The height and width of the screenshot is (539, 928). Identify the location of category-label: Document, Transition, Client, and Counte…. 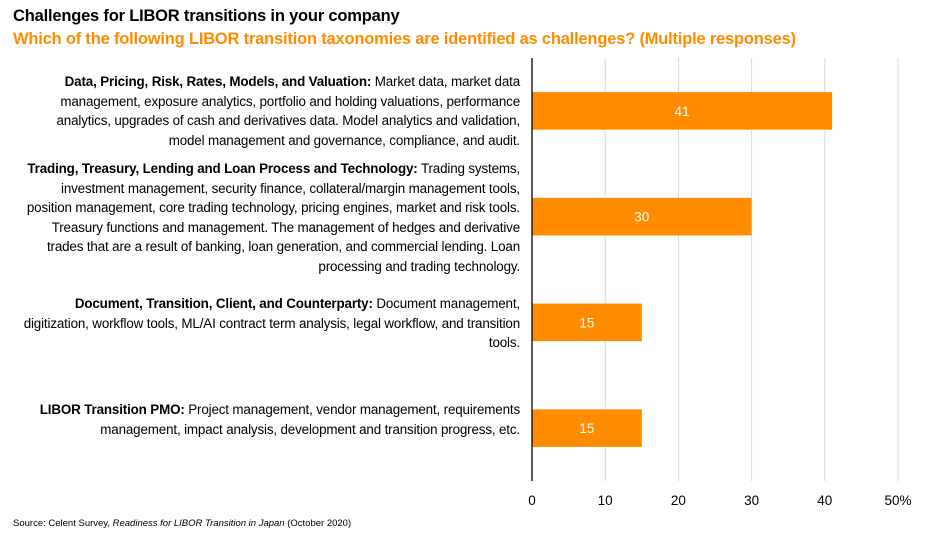
(270, 323).